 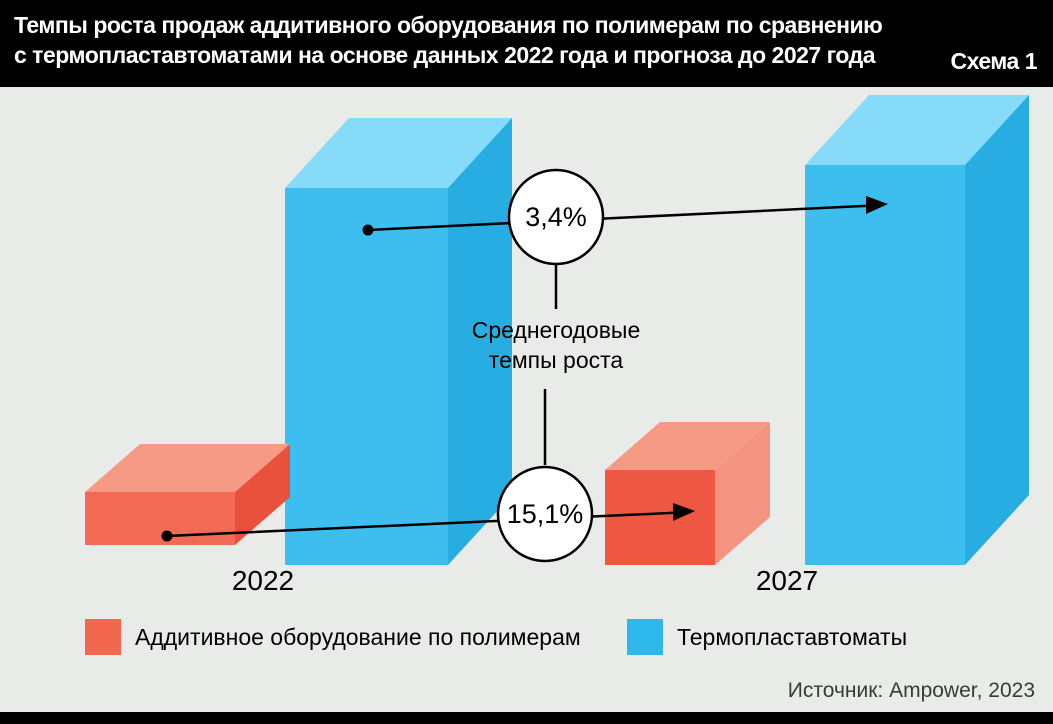 I want to click on bar-additive-2022-top, so click(x=187, y=468).